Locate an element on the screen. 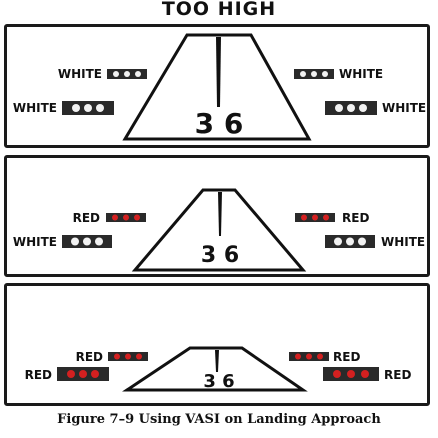  vasi-scene-too-low: 3 6 RED RED RED RED is located at coordinates (218, 369).